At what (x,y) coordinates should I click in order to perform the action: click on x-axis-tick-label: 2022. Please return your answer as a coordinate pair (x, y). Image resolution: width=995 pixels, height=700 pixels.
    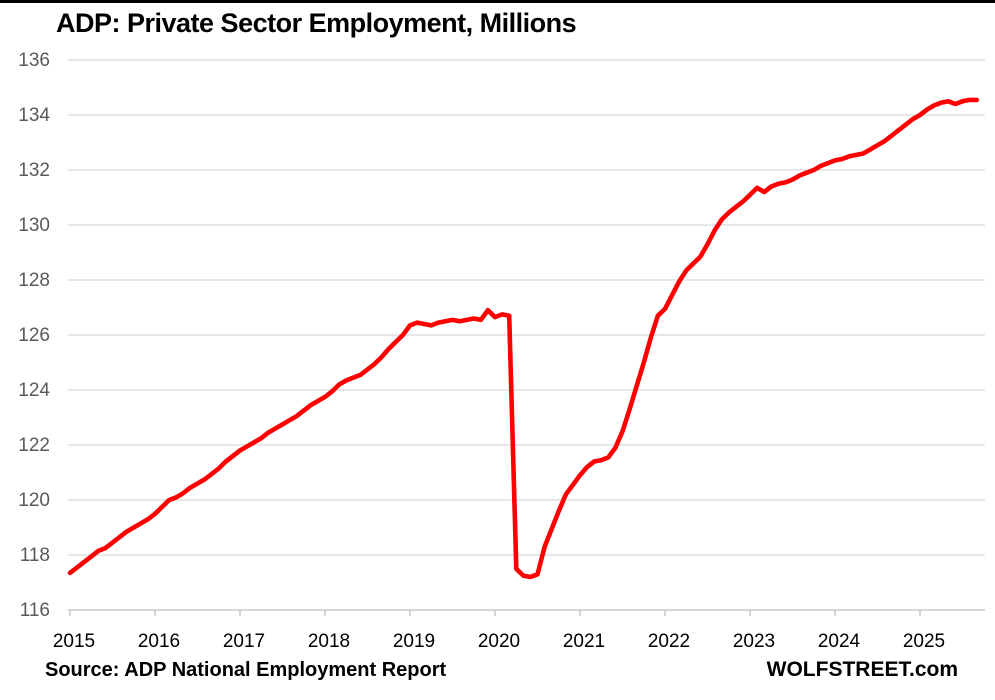
    Looking at the image, I should click on (669, 641).